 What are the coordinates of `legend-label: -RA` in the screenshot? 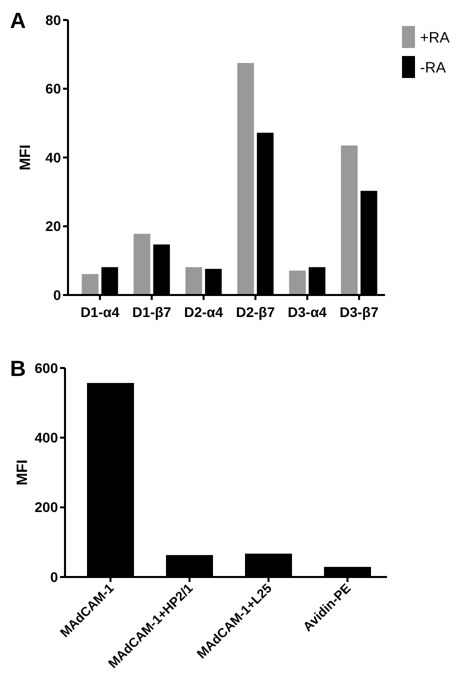 It's located at (433, 67).